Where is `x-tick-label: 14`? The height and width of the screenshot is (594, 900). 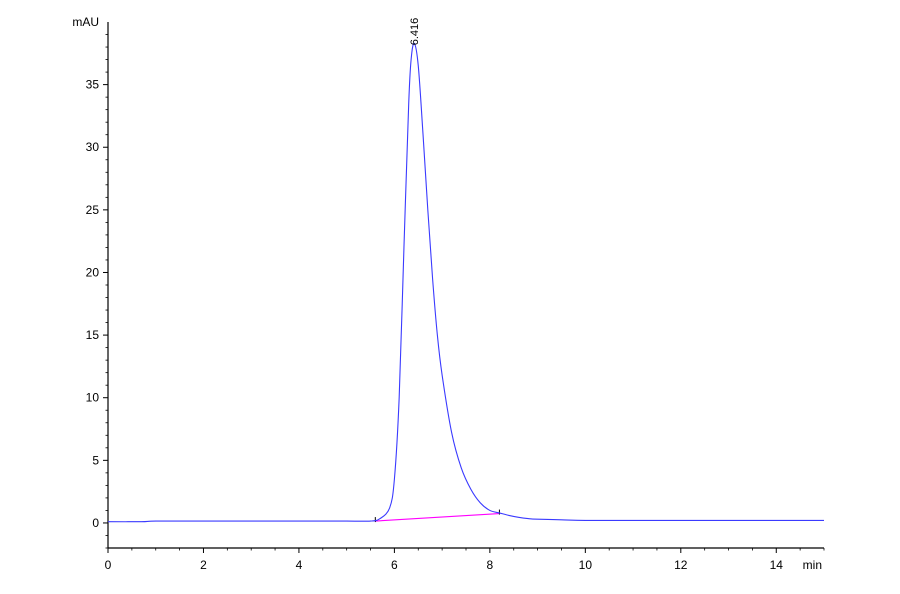
x-tick-label: 14 is located at coordinates (777, 565).